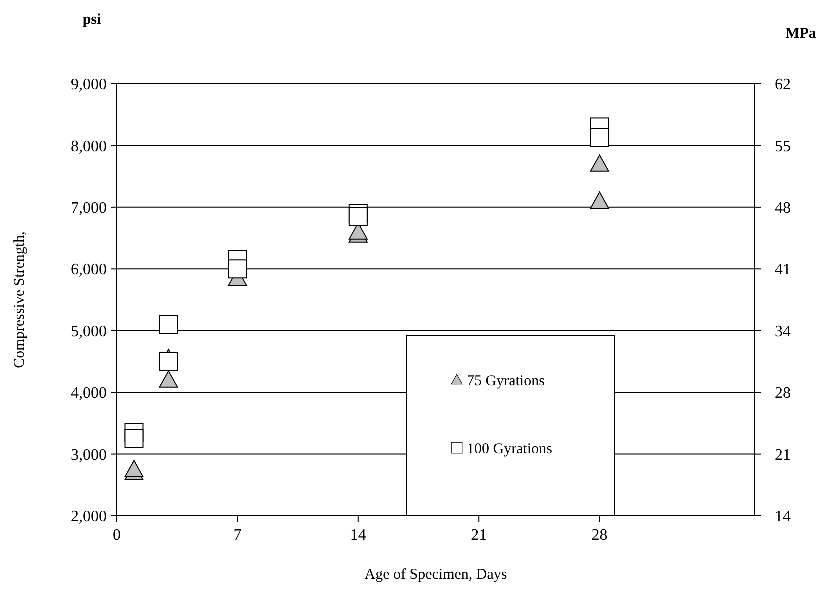  What do you see at coordinates (89, 270) in the screenshot?
I see `y-tick-label: 6,000` at bounding box center [89, 270].